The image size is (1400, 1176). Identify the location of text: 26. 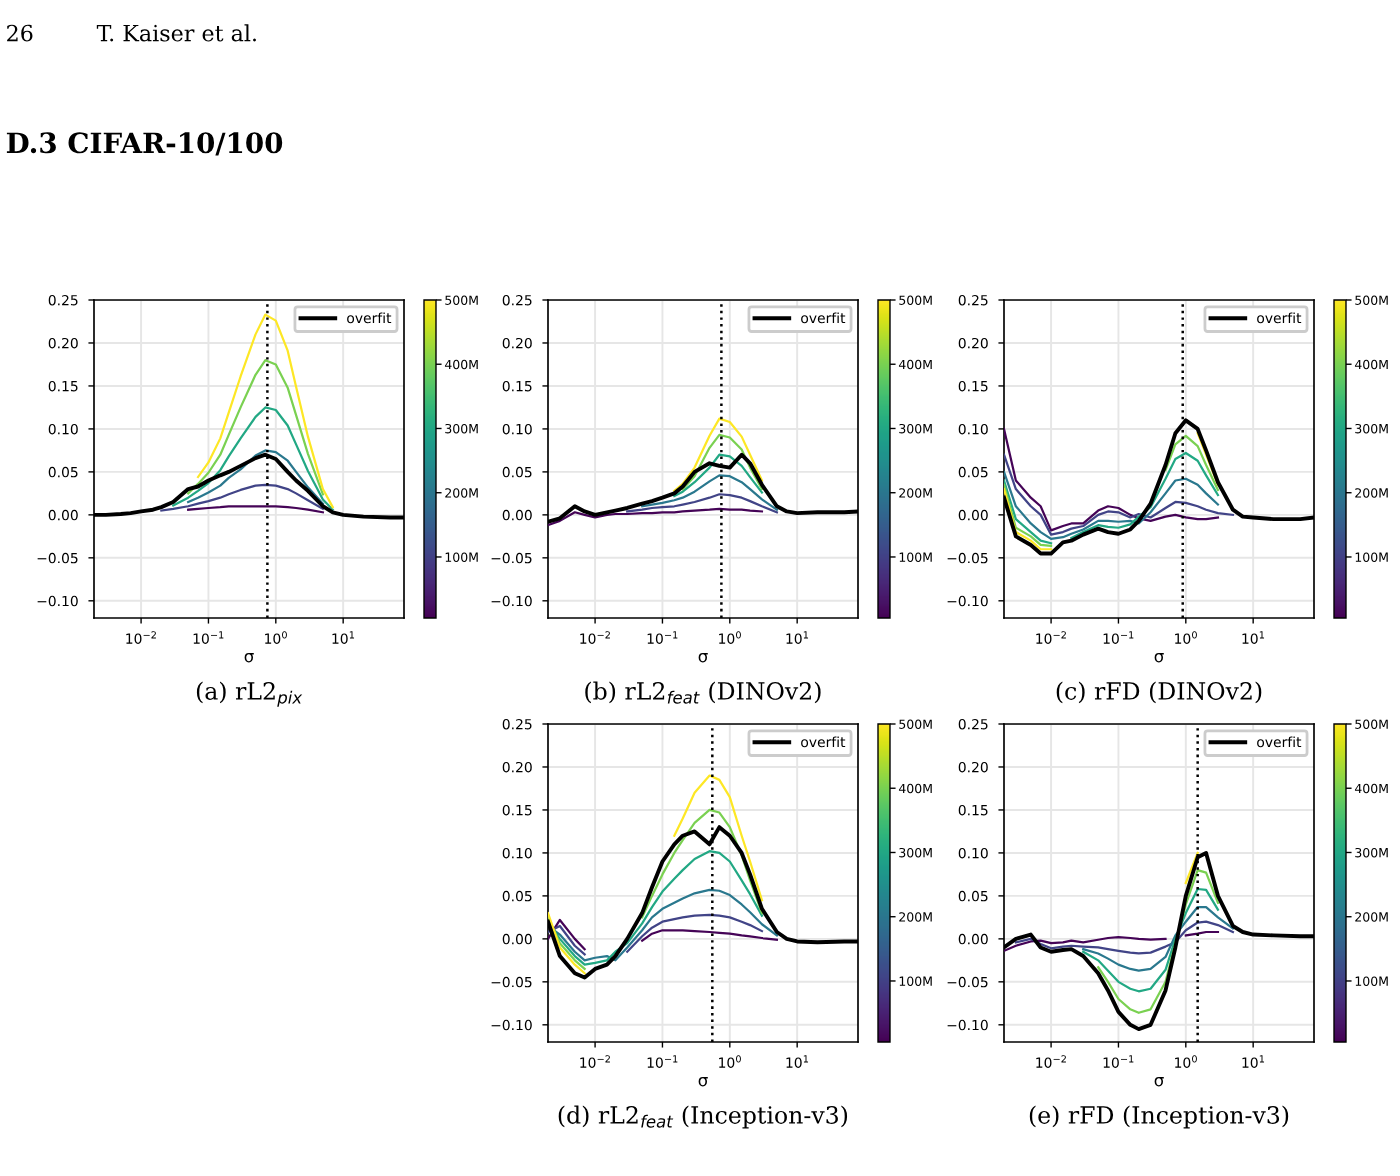
(20, 33).